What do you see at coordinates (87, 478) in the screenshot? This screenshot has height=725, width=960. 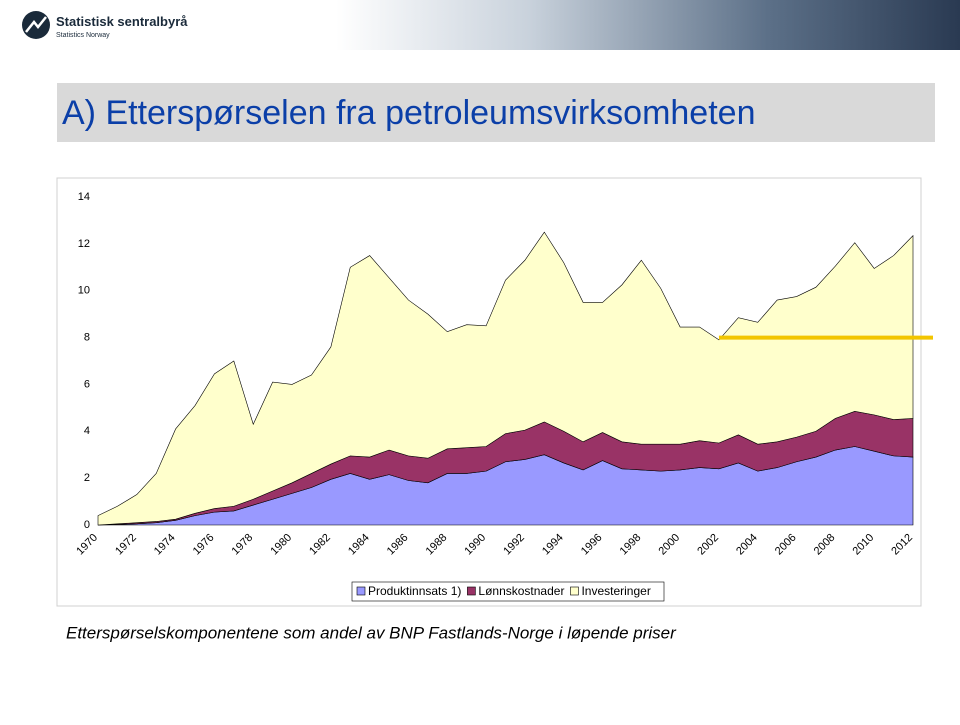 I see `y-tick-label: 2` at bounding box center [87, 478].